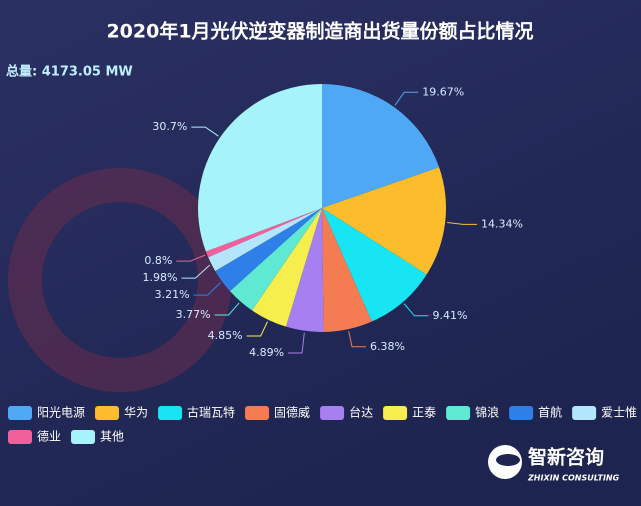 The height and width of the screenshot is (506, 641). What do you see at coordinates (112, 437) in the screenshot?
I see `legend-label: 其他` at bounding box center [112, 437].